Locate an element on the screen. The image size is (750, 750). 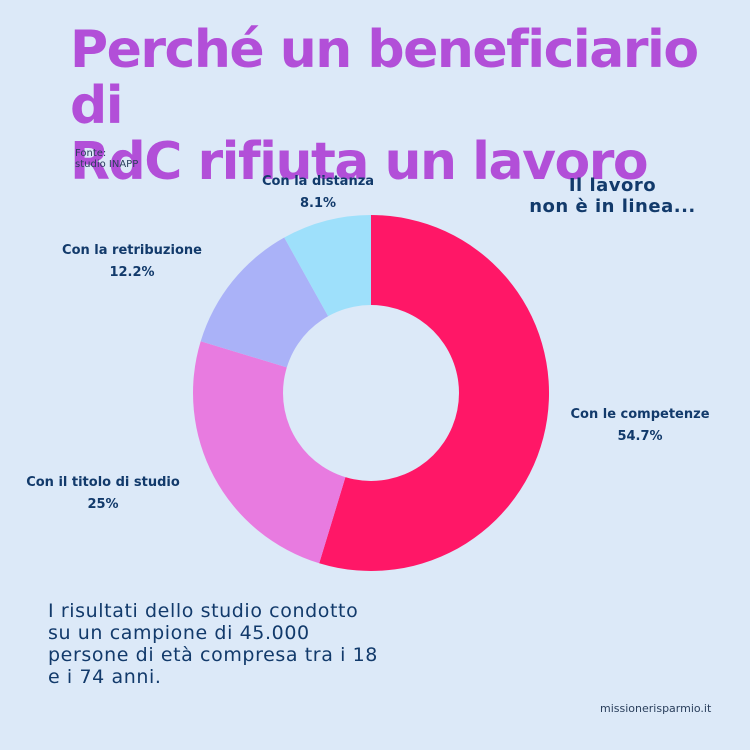
slice-label-2: Con la retribuzione 12.2% is located at coordinates (132, 261).